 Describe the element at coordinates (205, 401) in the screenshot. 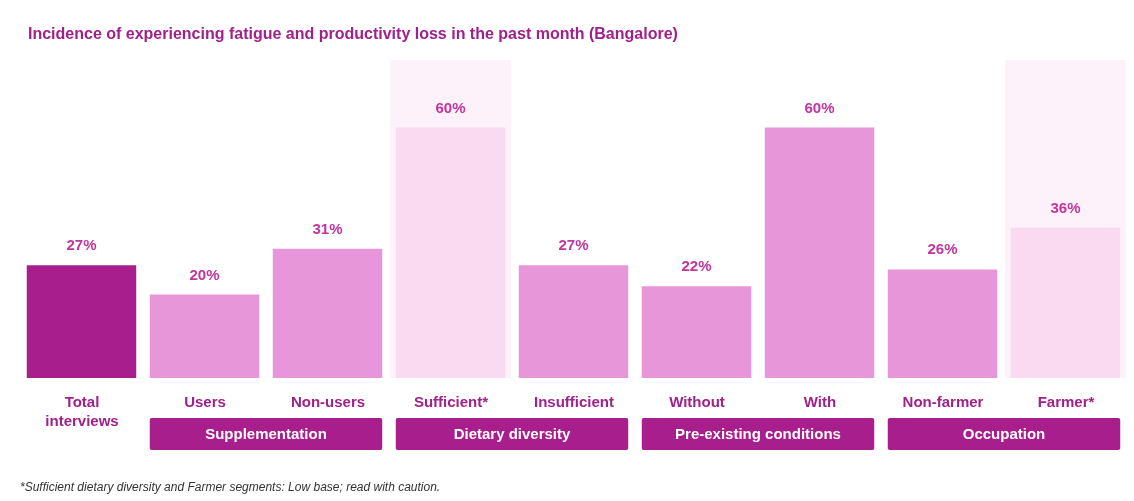

I see `x-tick-label: Users` at that location.